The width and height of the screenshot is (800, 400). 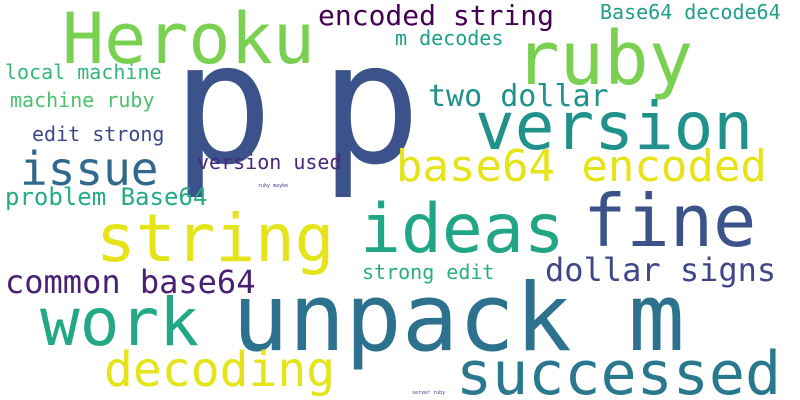 I want to click on word-machine-ruby: machine ruby, so click(x=82, y=100).